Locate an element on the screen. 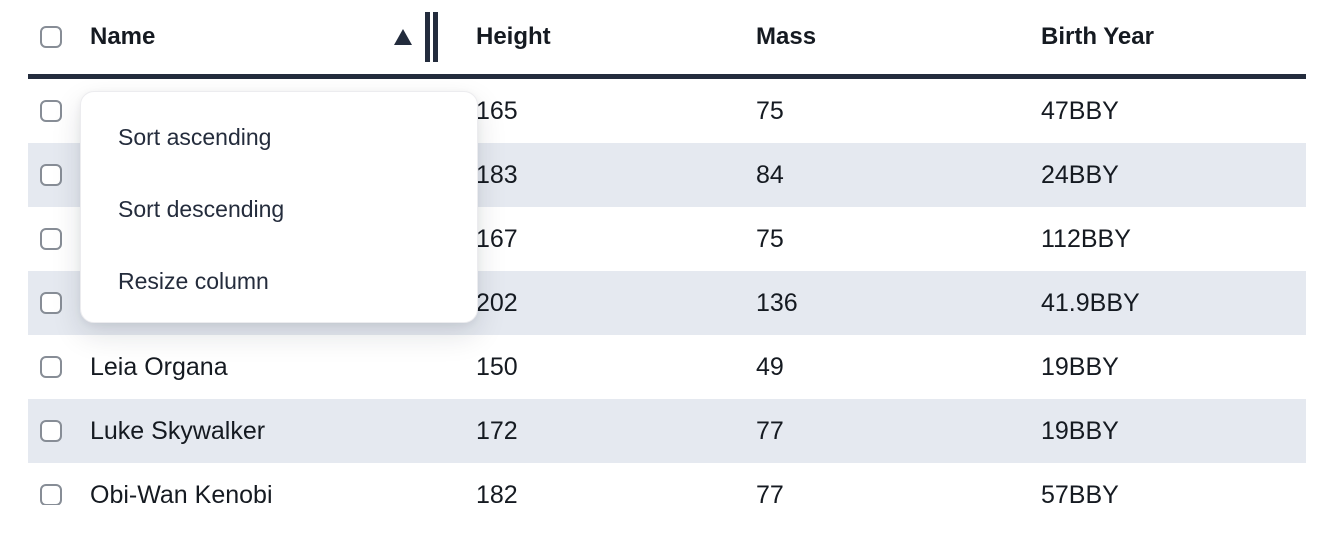 The image size is (1330, 536). menu-item-sort-descending: Sort descending is located at coordinates (201, 208).